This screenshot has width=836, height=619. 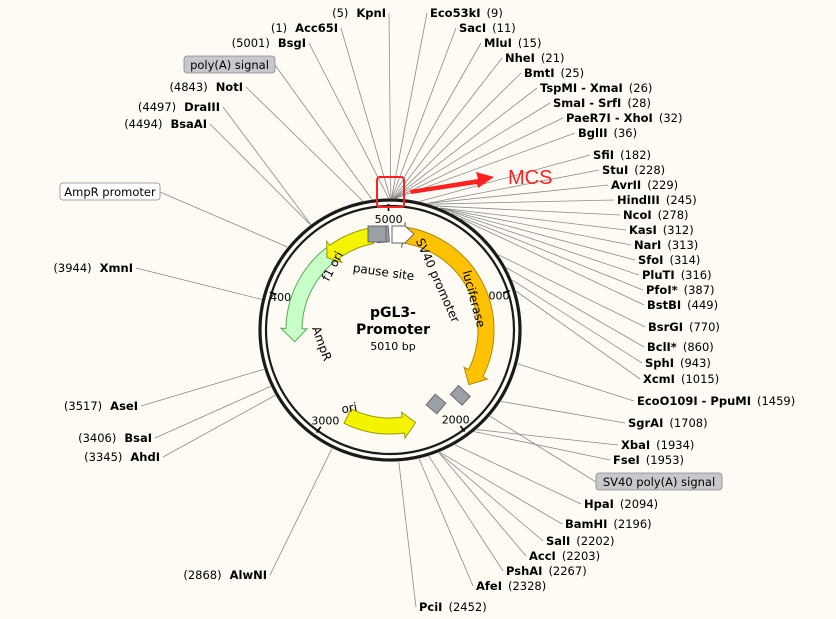 What do you see at coordinates (656, 215) in the screenshot?
I see `site-label: NcoI (278)` at bounding box center [656, 215].